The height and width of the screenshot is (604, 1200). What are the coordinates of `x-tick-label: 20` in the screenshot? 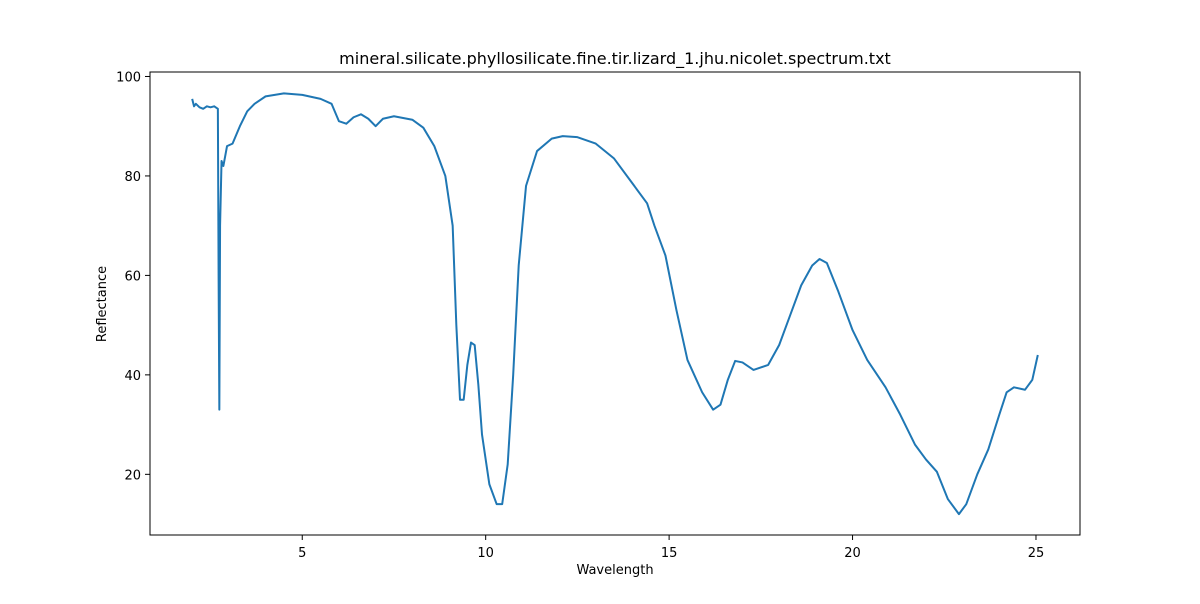 It's located at (852, 553).